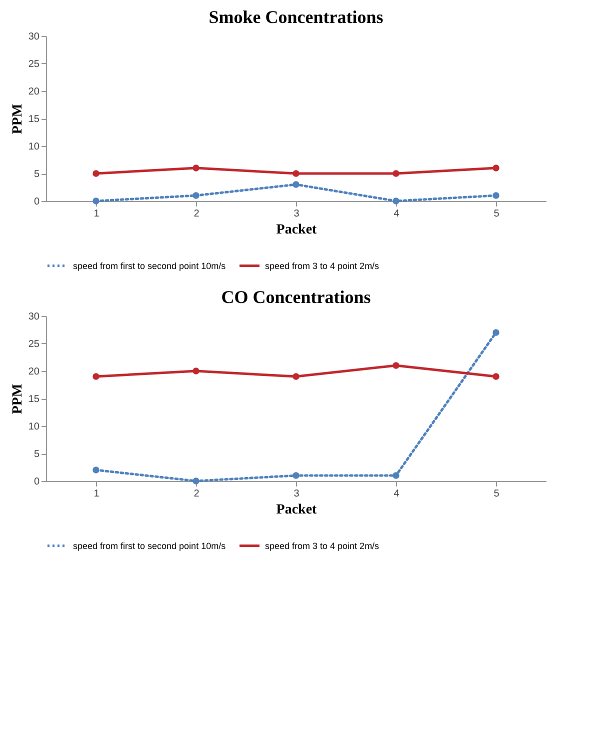 This screenshot has height=740, width=610. Describe the element at coordinates (296, 297) in the screenshot. I see `chart-title: CO Concentrations` at that location.